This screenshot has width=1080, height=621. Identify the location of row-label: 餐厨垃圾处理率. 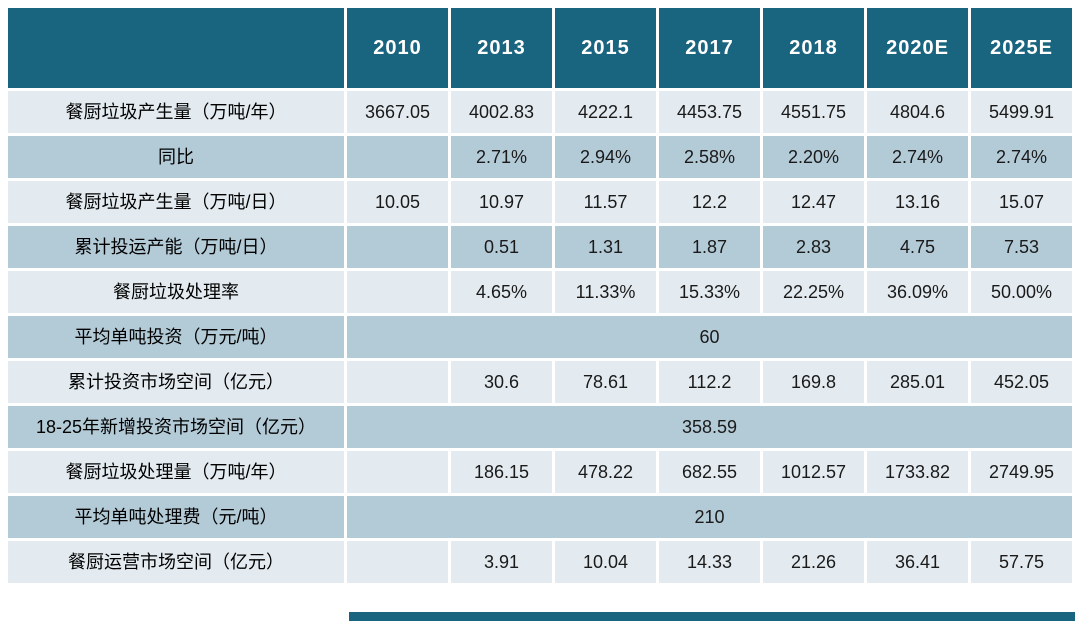
(176, 292).